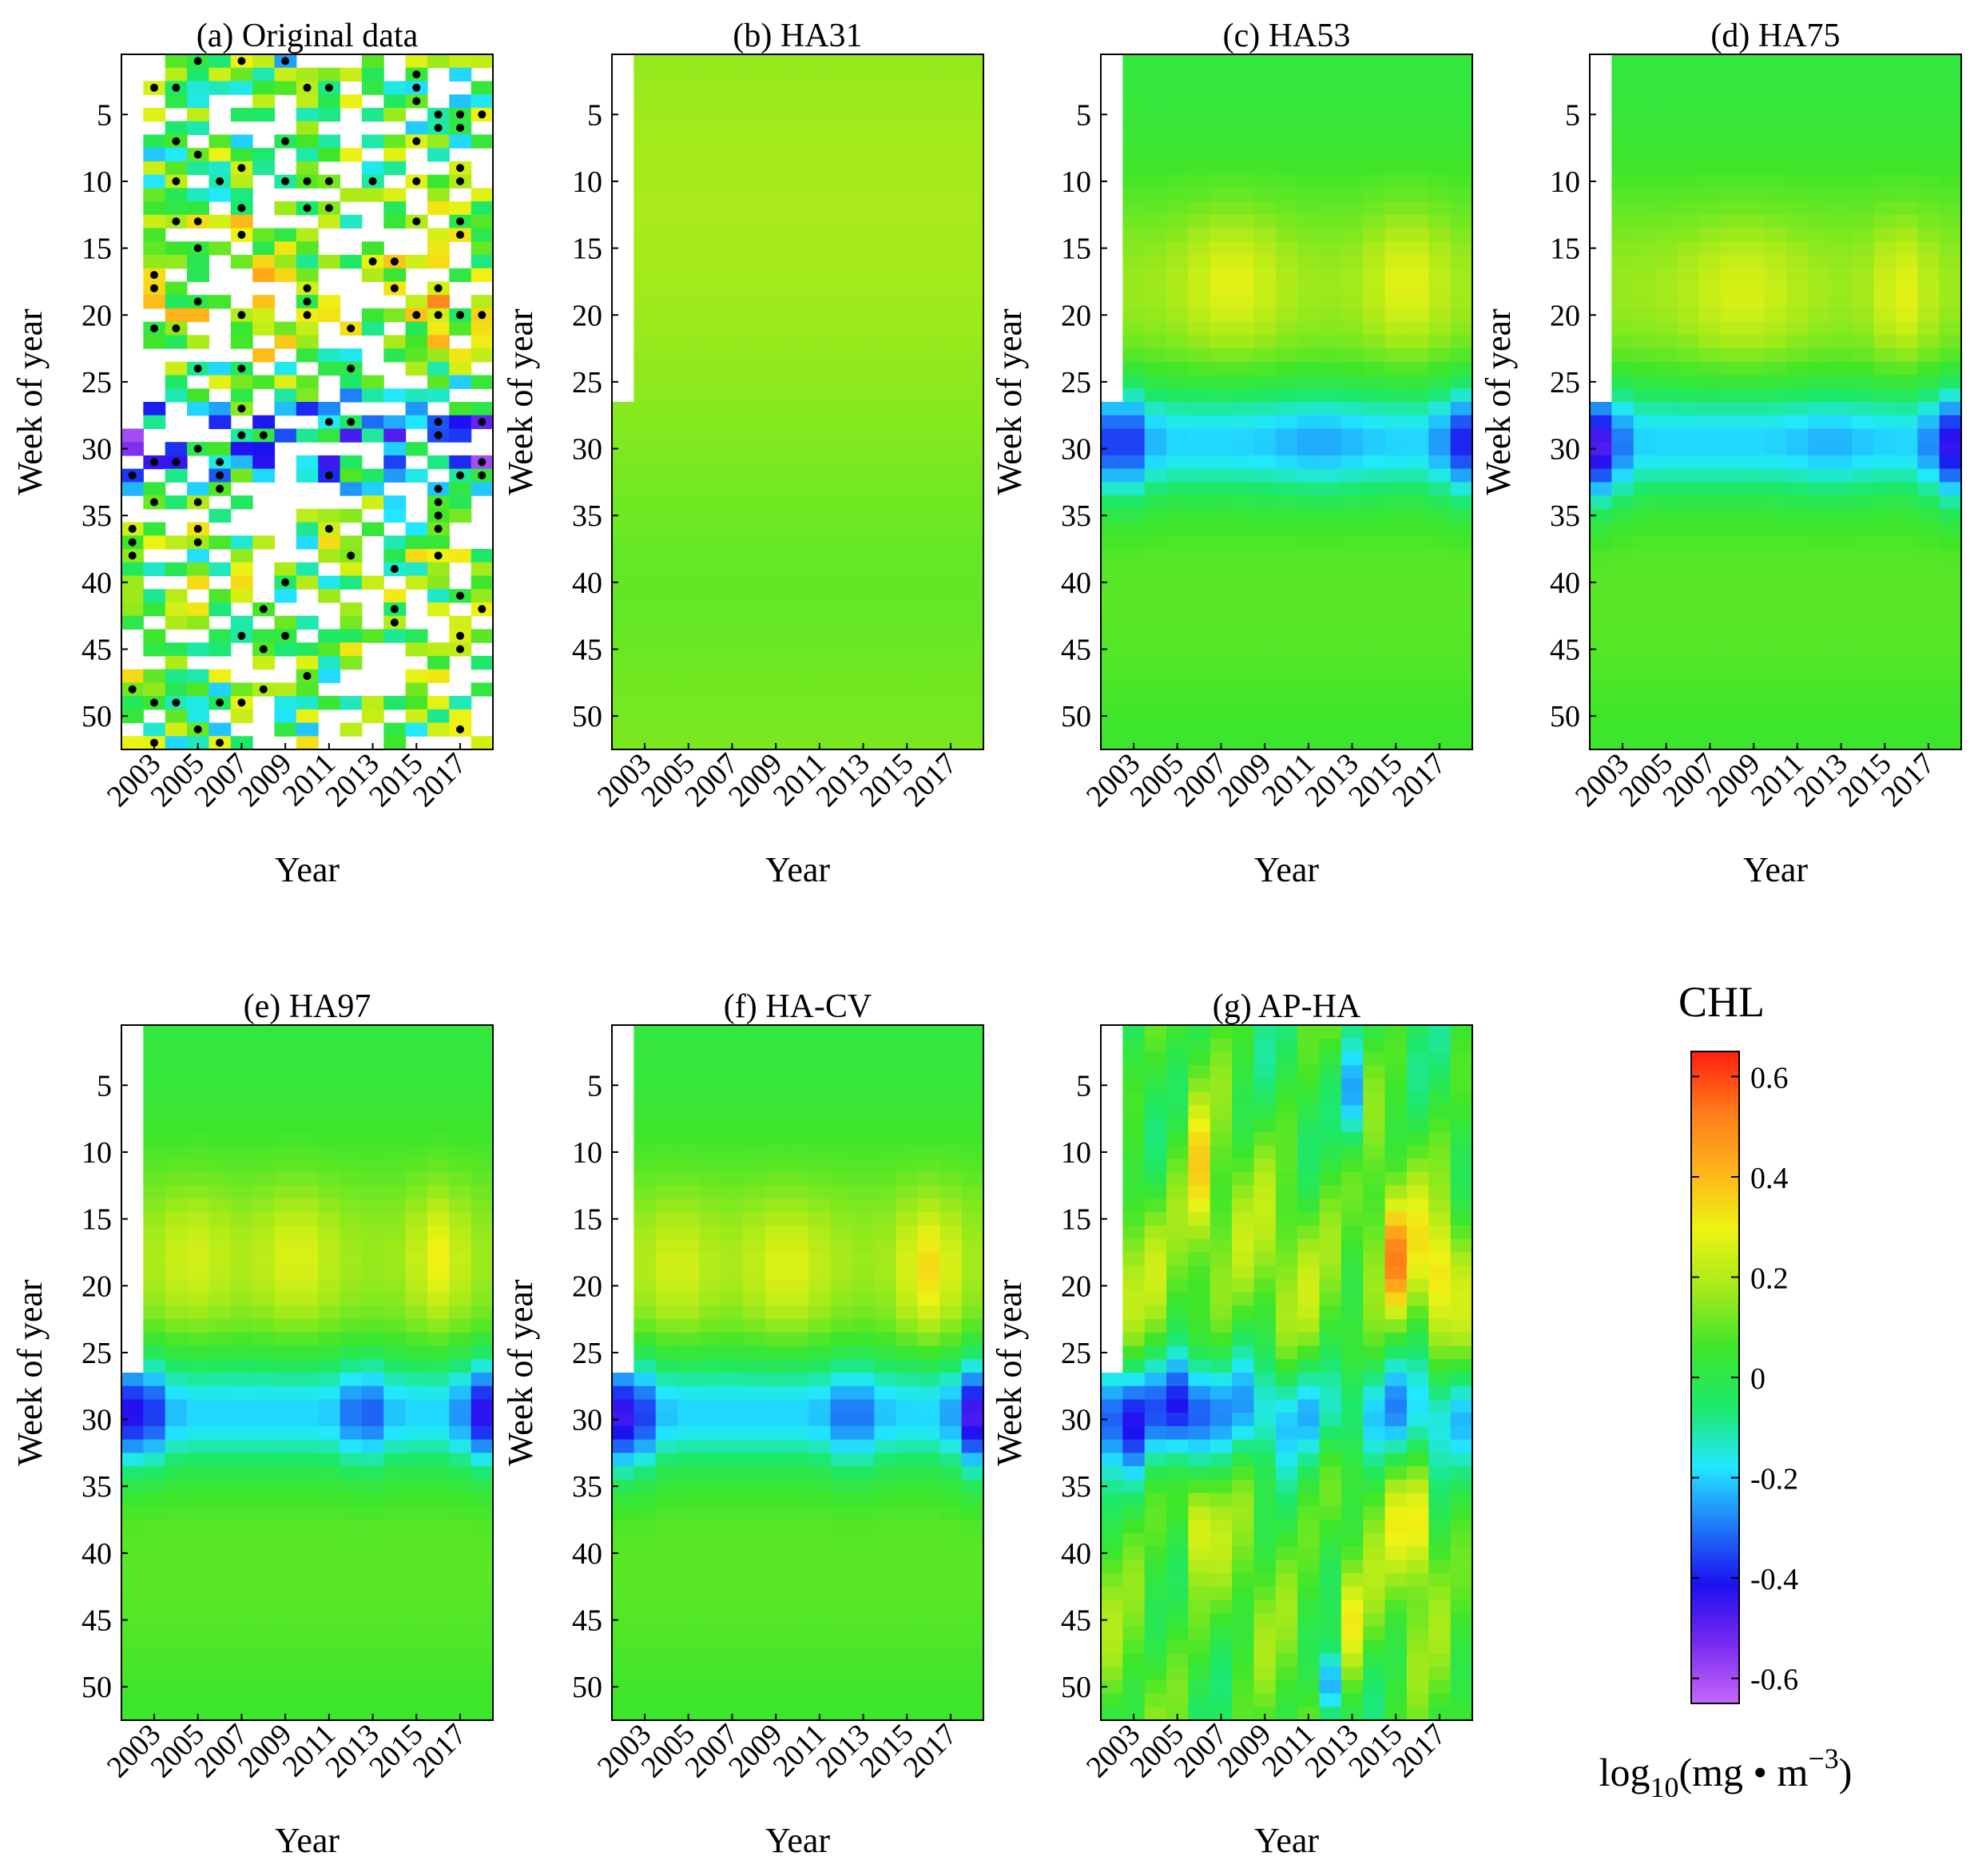 Image resolution: width=1978 pixels, height=1876 pixels. Describe the element at coordinates (96, 1554) in the screenshot. I see `y-tick-label: 40` at that location.